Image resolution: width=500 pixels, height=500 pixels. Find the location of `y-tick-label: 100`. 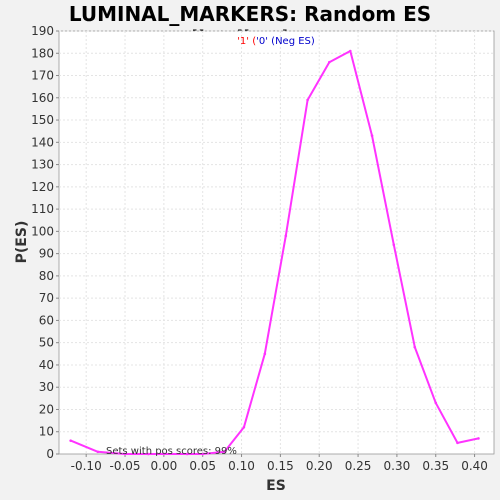

y-tick-label: 100 is located at coordinates (42, 231).